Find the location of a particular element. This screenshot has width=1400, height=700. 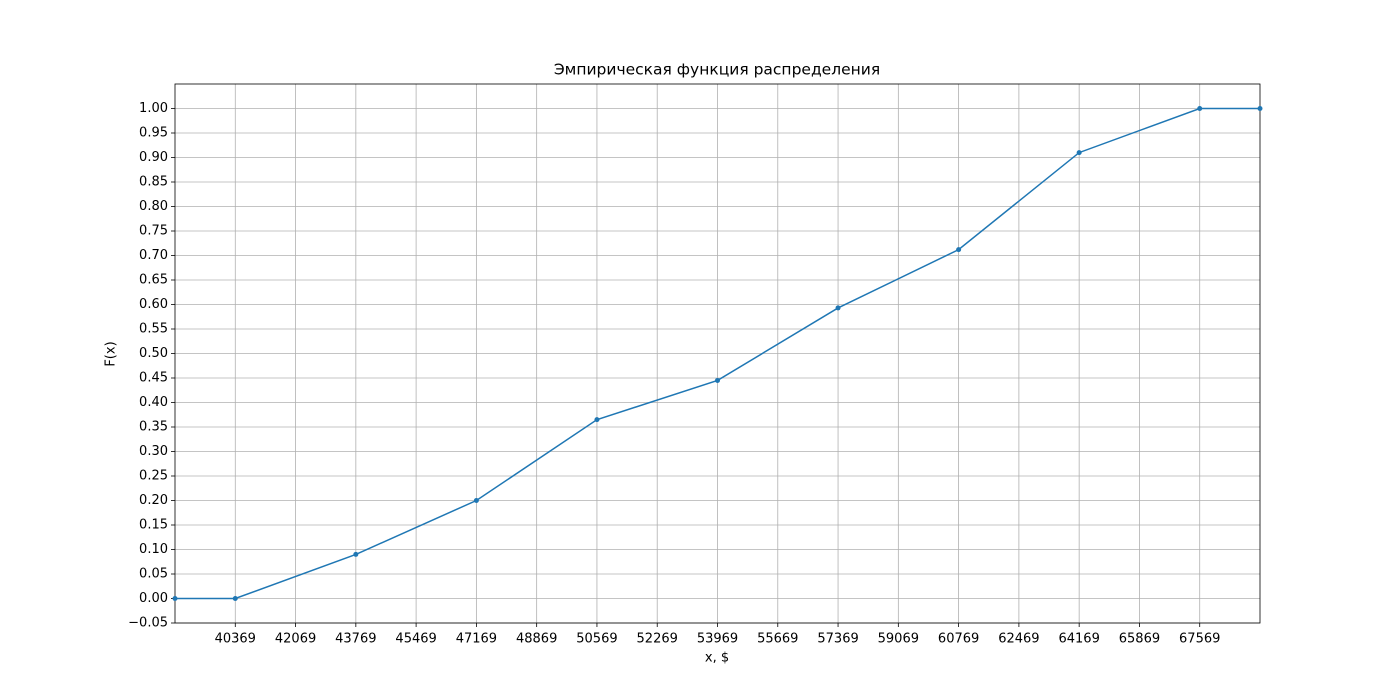

y-tick-label: 1.00 is located at coordinates (153, 108).